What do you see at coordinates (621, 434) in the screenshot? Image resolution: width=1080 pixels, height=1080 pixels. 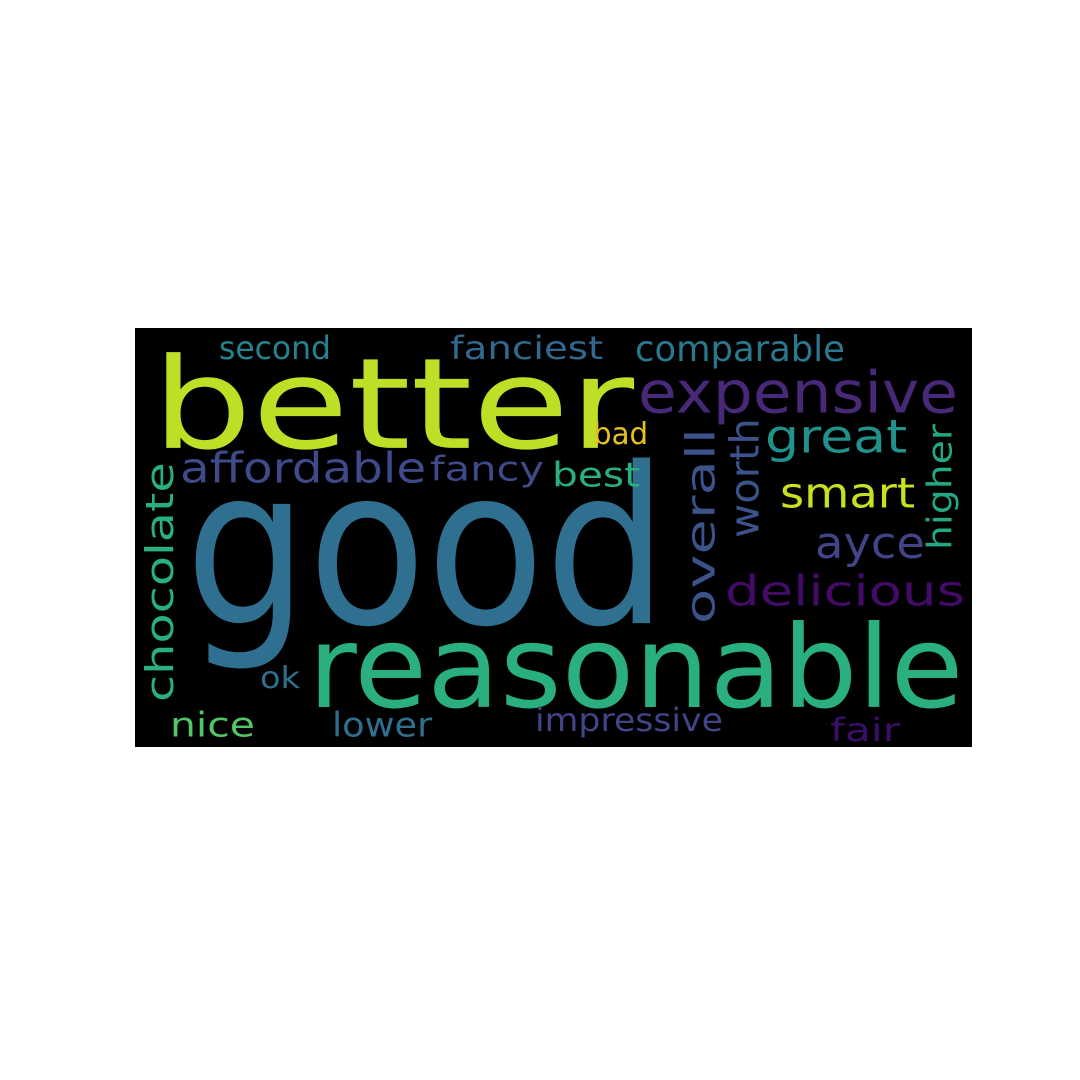 I see `word-bad: bad` at bounding box center [621, 434].